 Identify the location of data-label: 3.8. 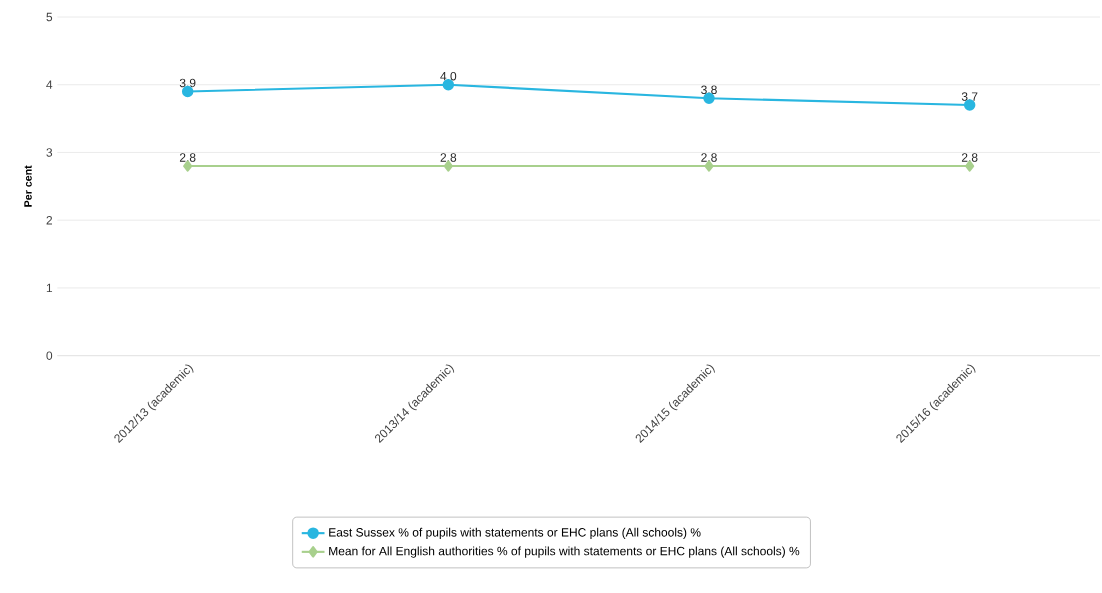
(709, 90).